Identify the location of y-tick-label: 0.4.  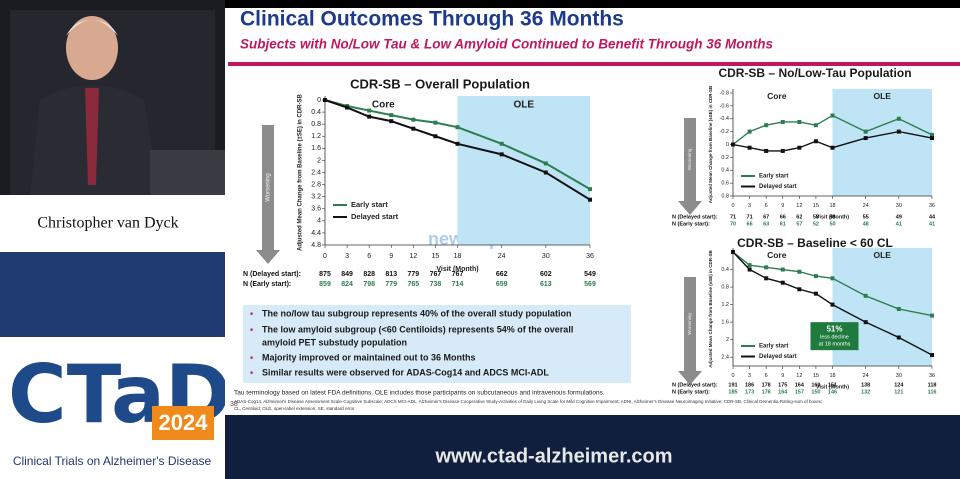
(725, 171).